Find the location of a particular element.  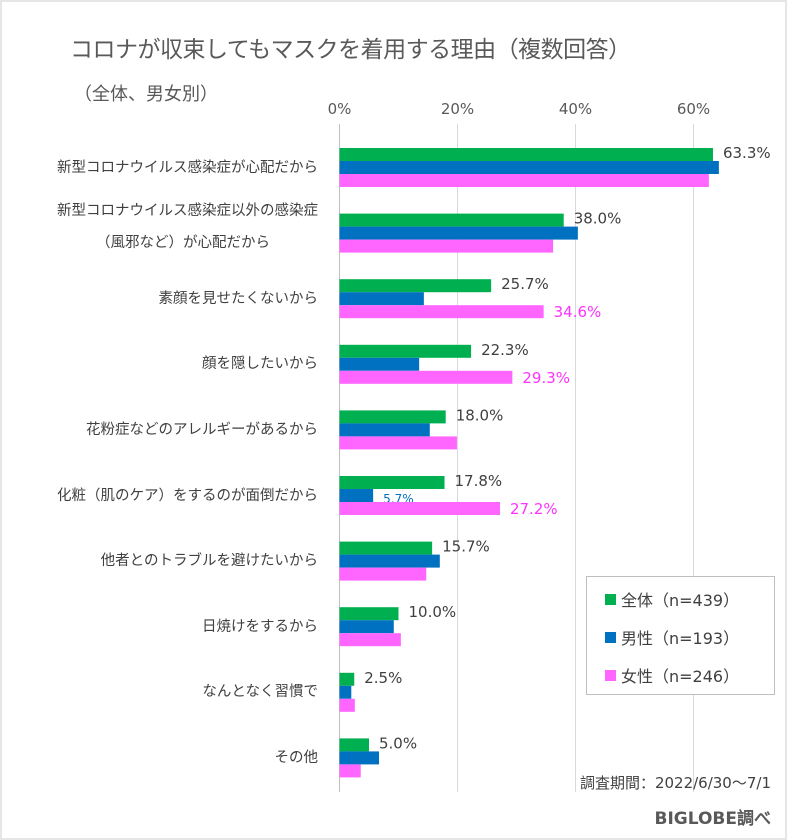

chart-title: コロナが収束してもマスクを着用する理由（複数回答） is located at coordinates (350, 50).